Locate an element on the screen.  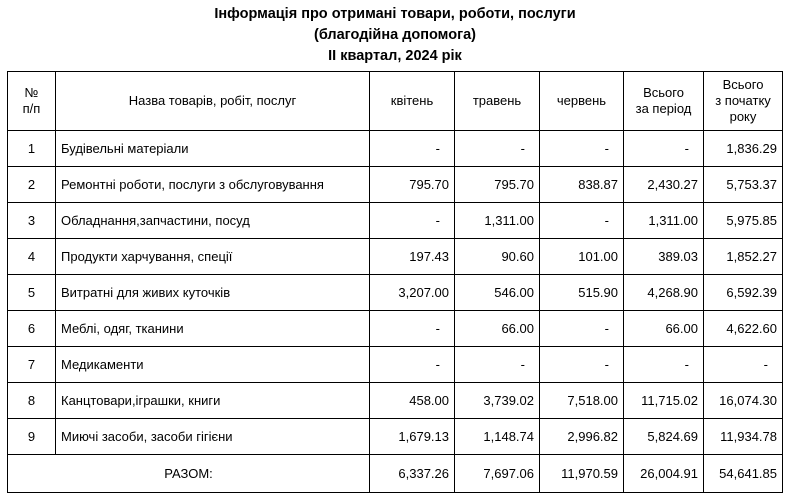
header-period-line-2: за період is located at coordinates (663, 108).